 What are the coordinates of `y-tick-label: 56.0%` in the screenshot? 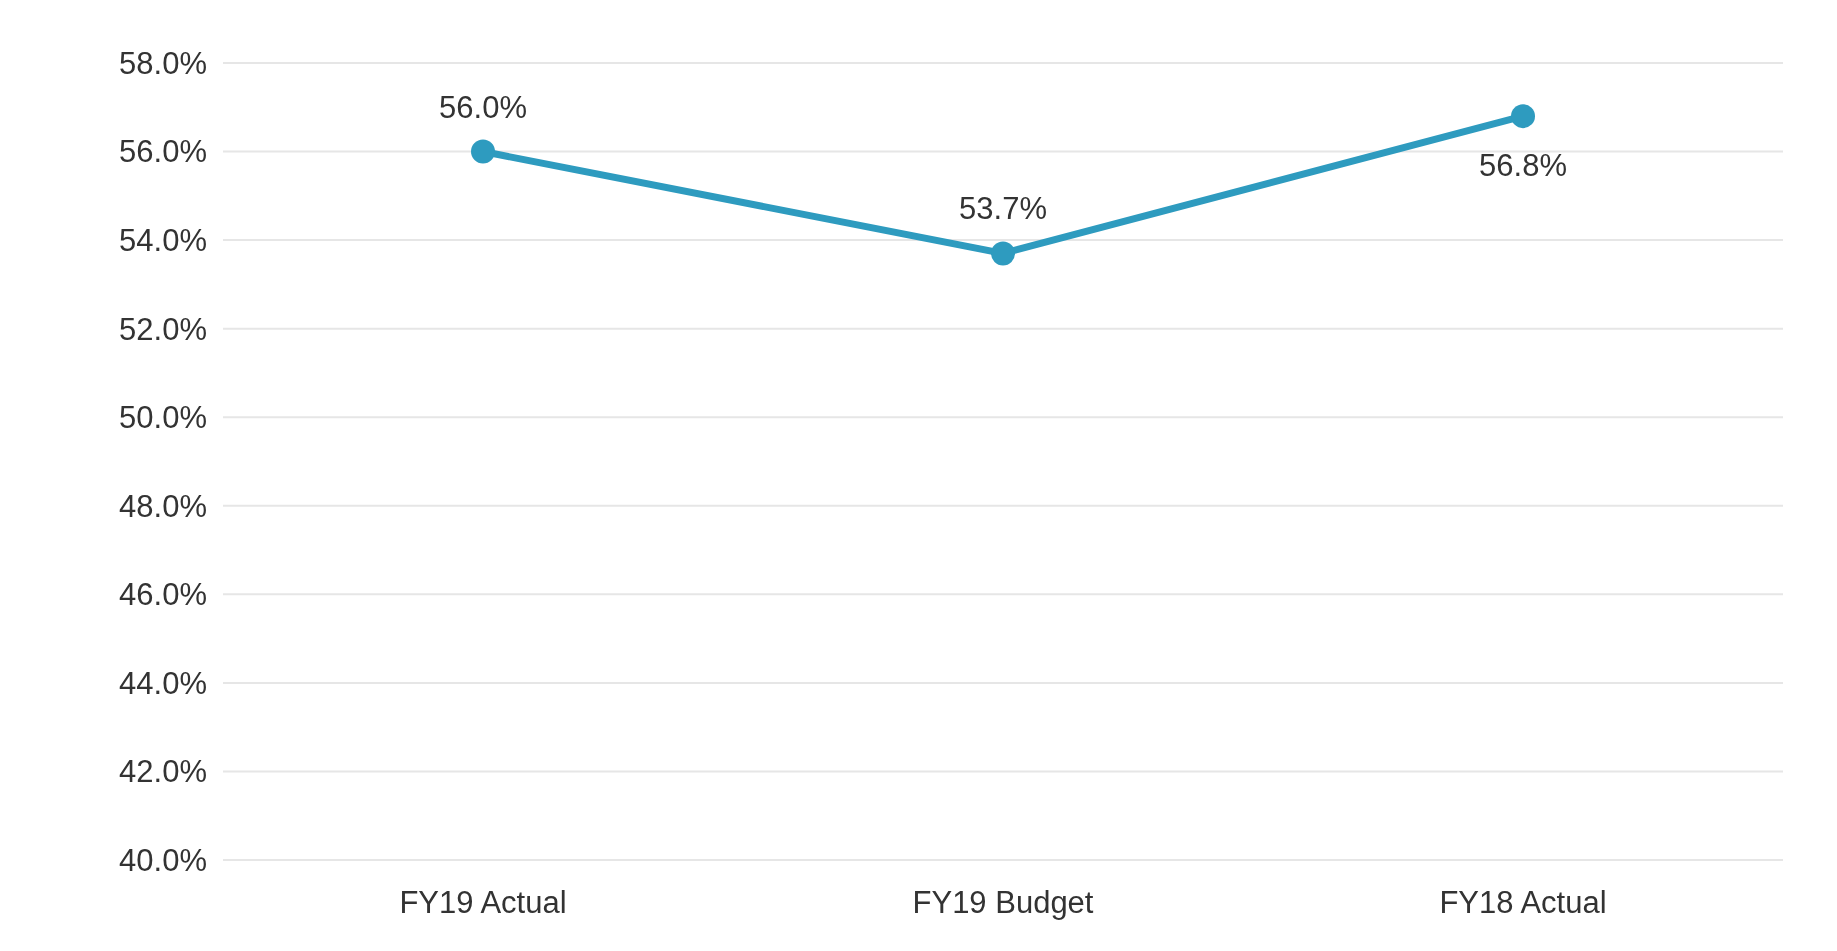 It's located at (163, 152).